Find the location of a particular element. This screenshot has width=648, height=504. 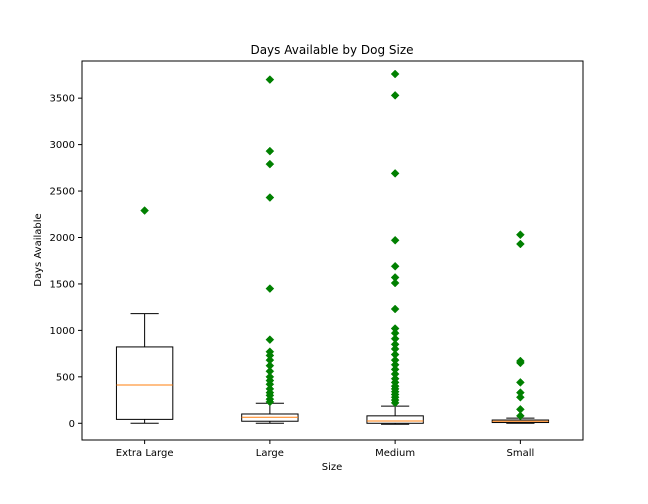

box-small is located at coordinates (520, 327).